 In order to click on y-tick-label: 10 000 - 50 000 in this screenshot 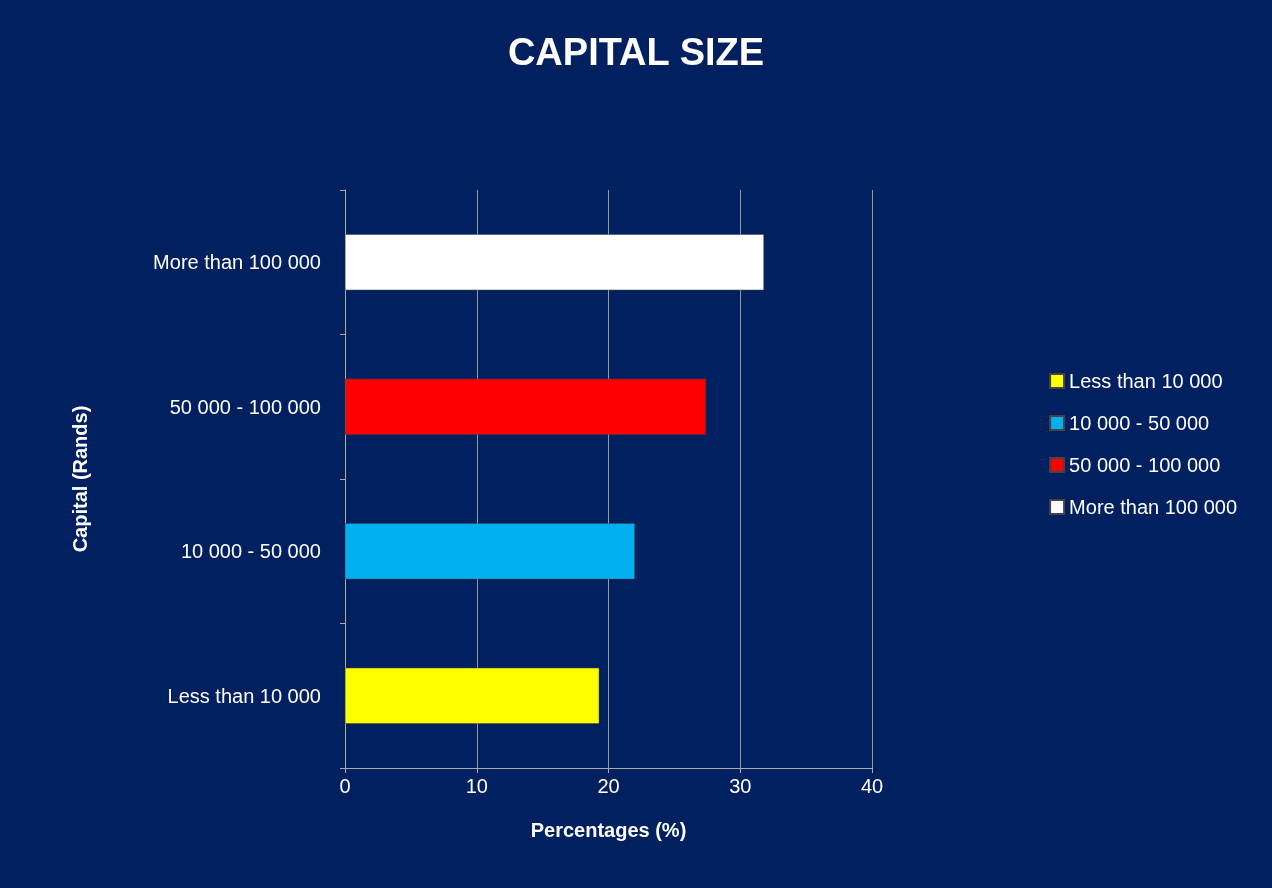, I will do `click(250, 551)`.